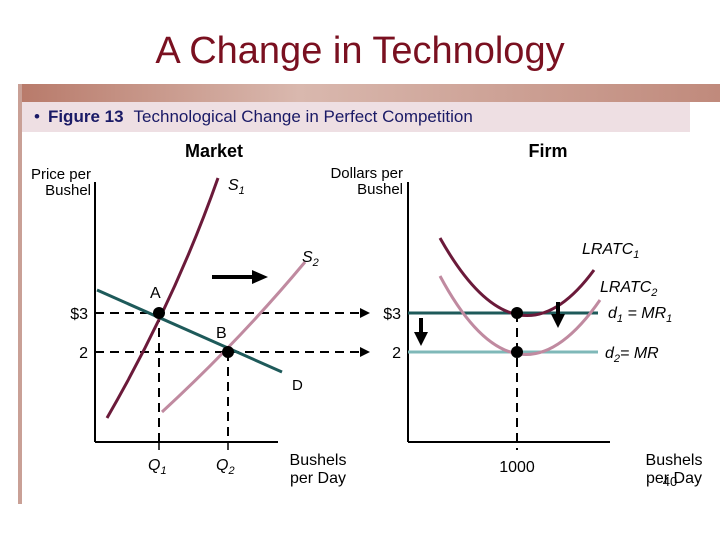  What do you see at coordinates (310, 259) in the screenshot?
I see `supply2-label: S2` at bounding box center [310, 259].